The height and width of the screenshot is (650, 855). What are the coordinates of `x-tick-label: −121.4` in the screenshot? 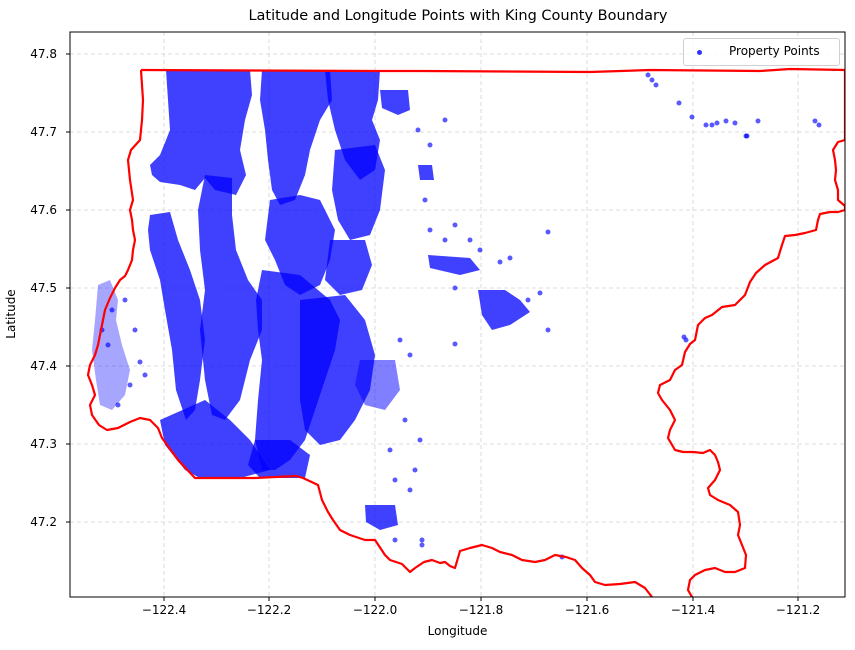 It's located at (693, 610).